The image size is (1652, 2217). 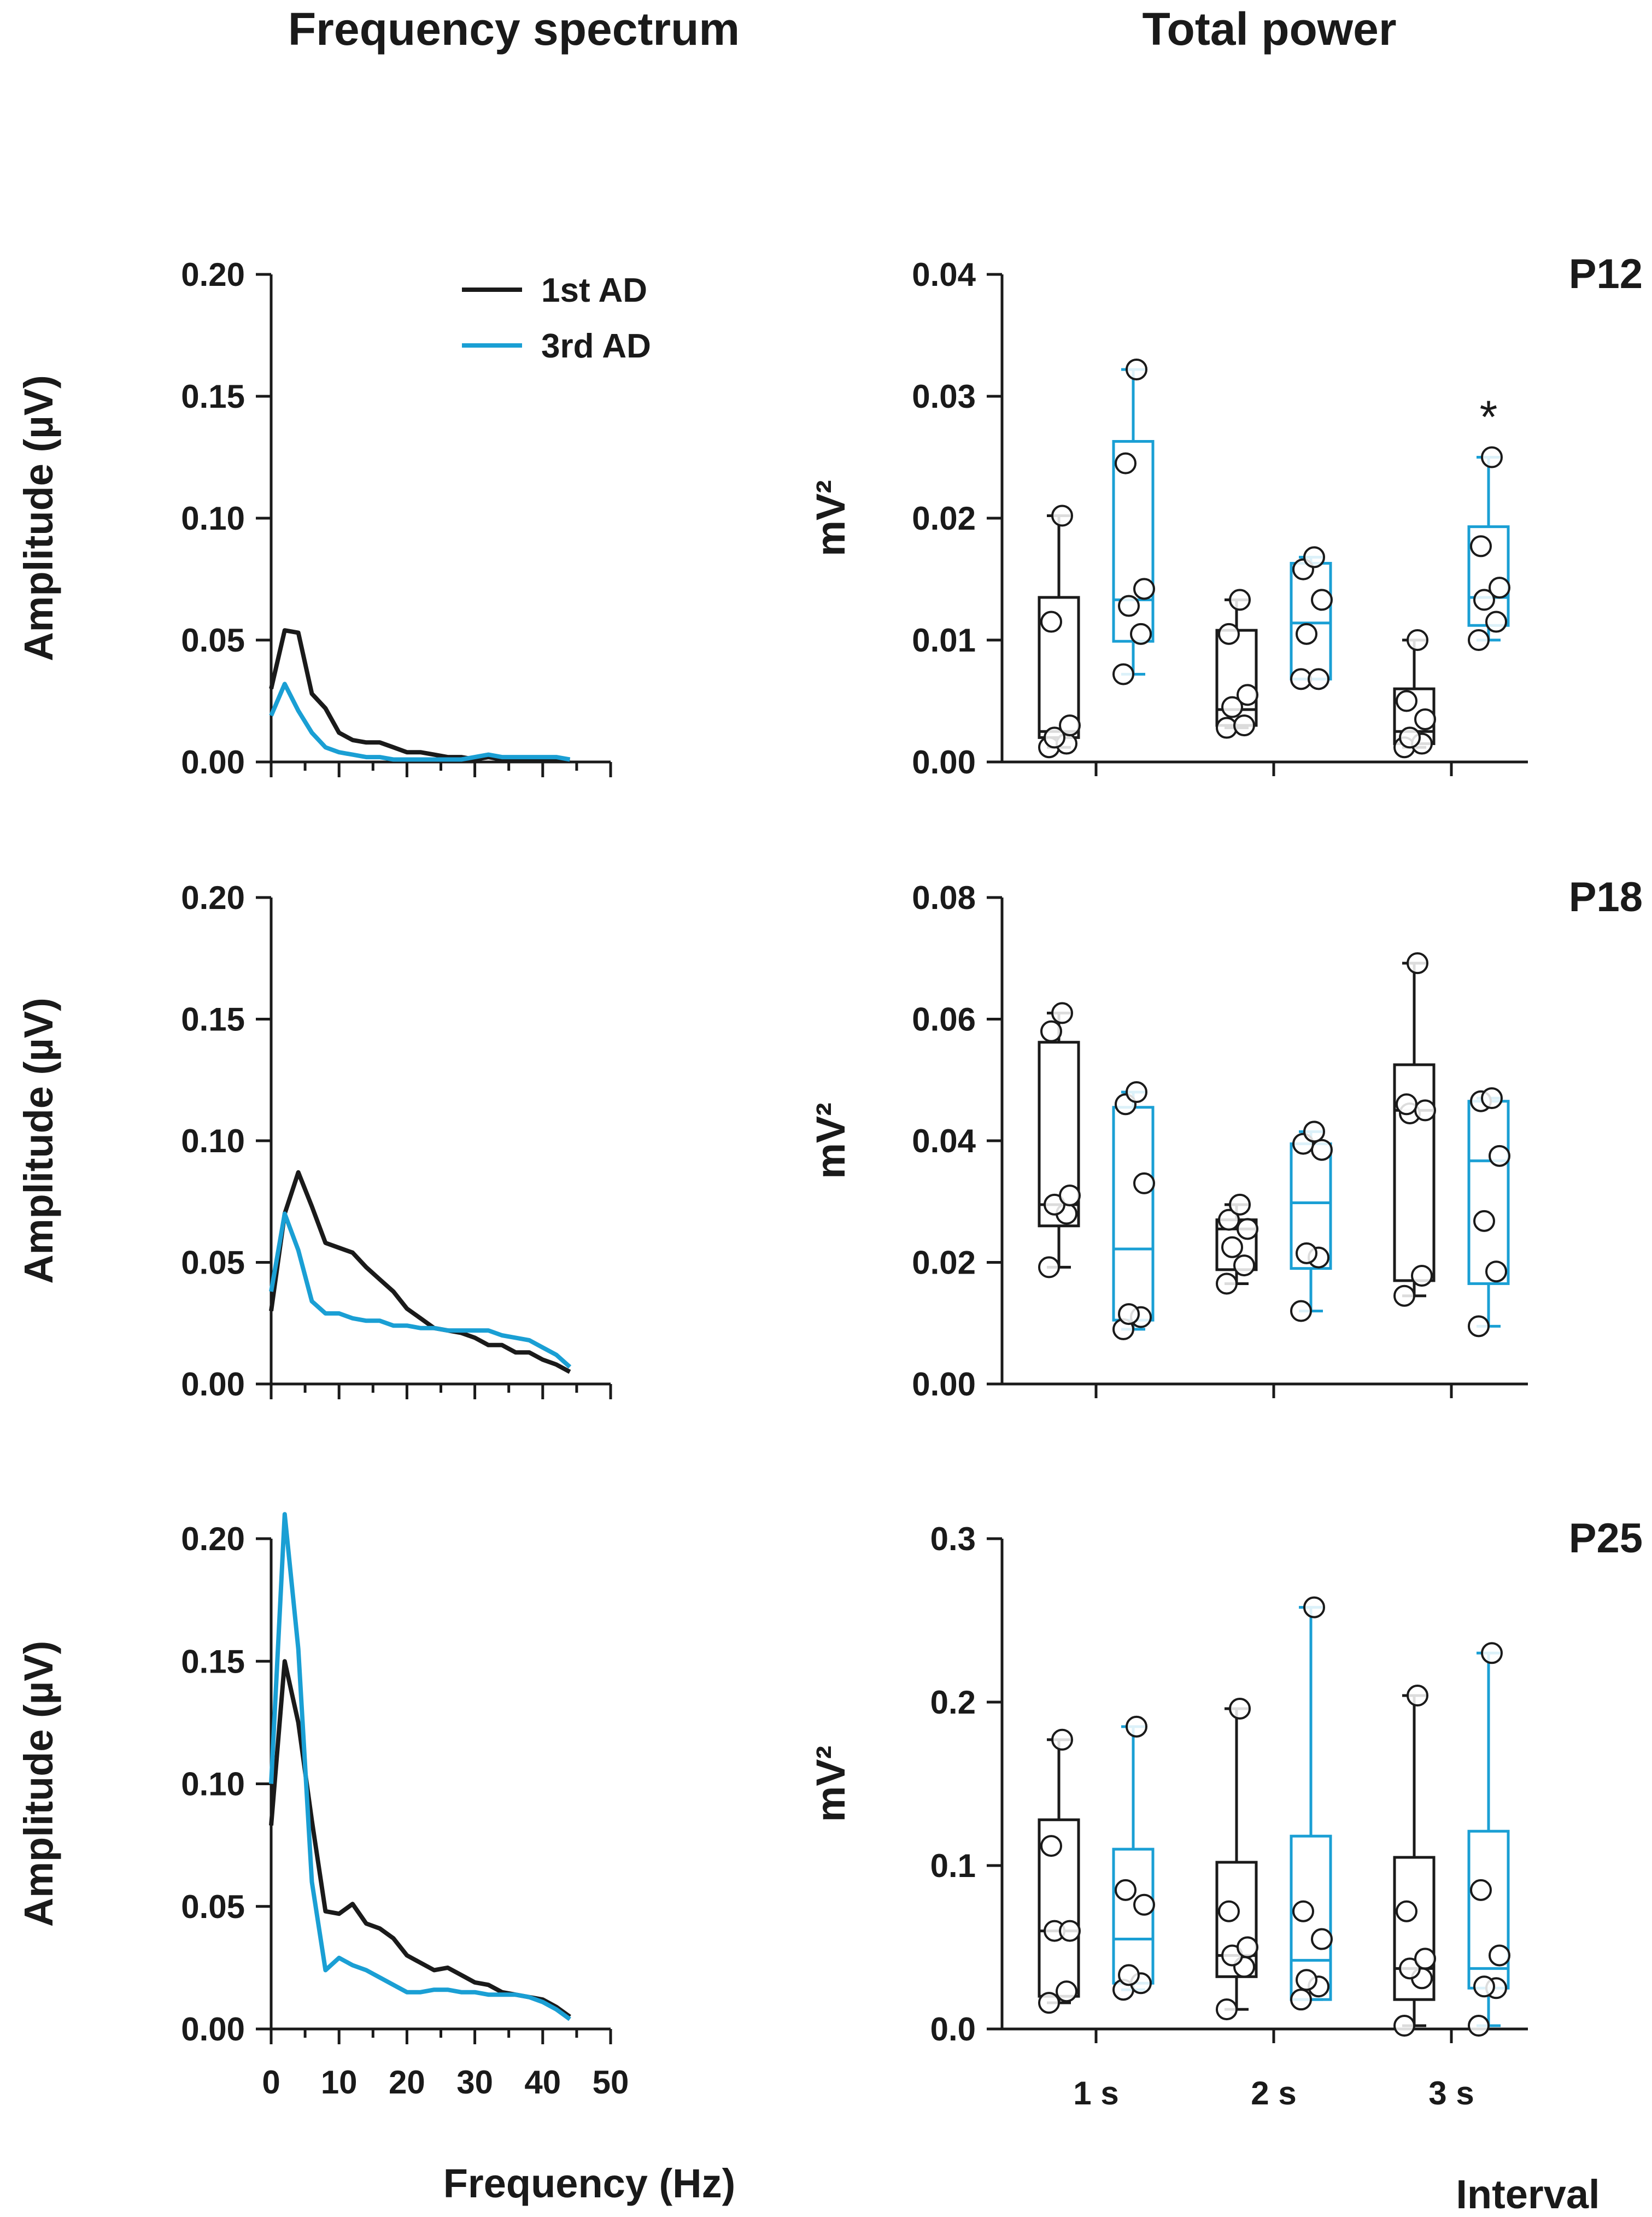 What do you see at coordinates (944, 1141) in the screenshot?
I see `power-p18-ytick-label: 0.04` at bounding box center [944, 1141].